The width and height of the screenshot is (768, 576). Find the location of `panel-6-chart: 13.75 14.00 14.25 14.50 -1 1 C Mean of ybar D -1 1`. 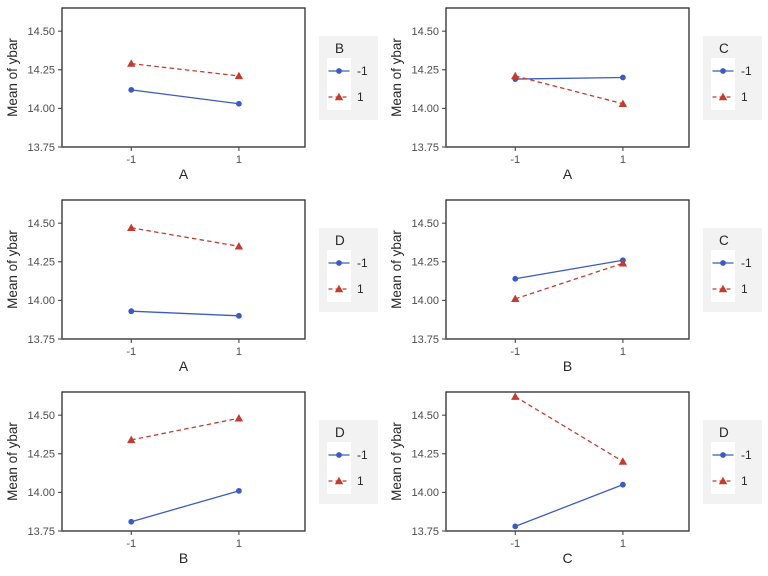

panel-6-chart: 13.75 14.00 14.25 14.50 -1 1 C Mean of ybar D -1 1 is located at coordinates (575, 478).